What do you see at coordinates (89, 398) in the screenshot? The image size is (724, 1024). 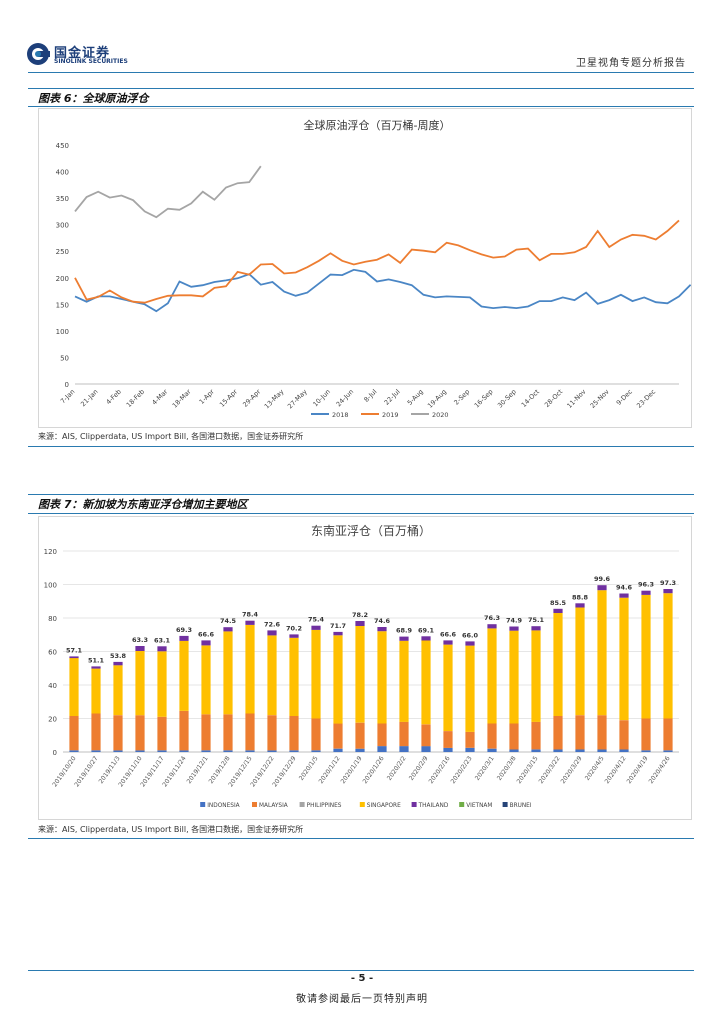 I see `x-tick-label: 21-Jan` at bounding box center [89, 398].